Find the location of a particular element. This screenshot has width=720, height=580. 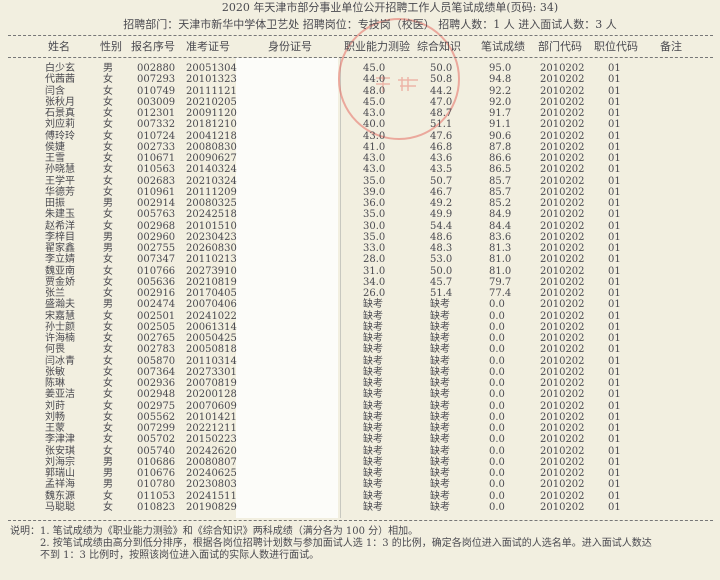

cell-knowledge: 46.7 is located at coordinates (441, 192).